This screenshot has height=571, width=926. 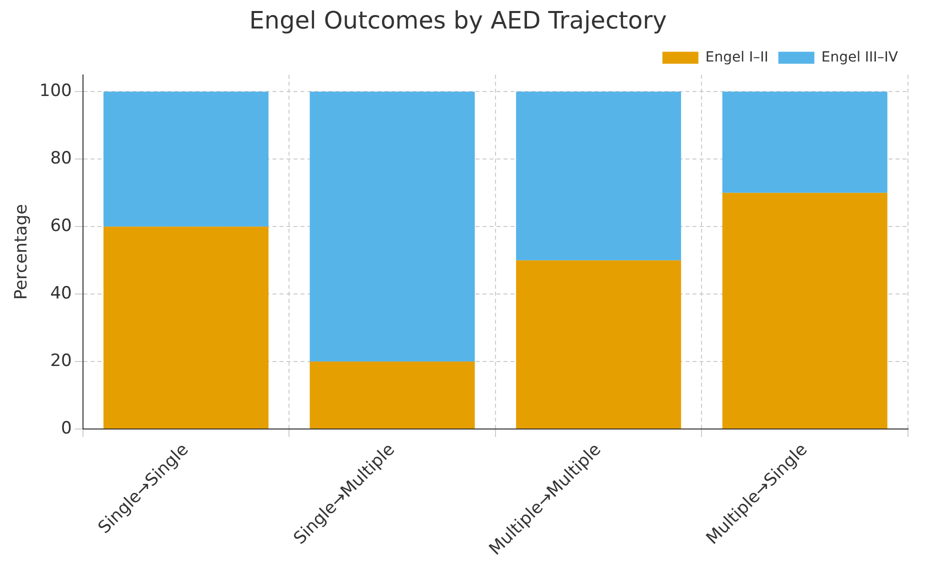 What do you see at coordinates (22, 252) in the screenshot?
I see `y-axis-title: Percentage` at bounding box center [22, 252].